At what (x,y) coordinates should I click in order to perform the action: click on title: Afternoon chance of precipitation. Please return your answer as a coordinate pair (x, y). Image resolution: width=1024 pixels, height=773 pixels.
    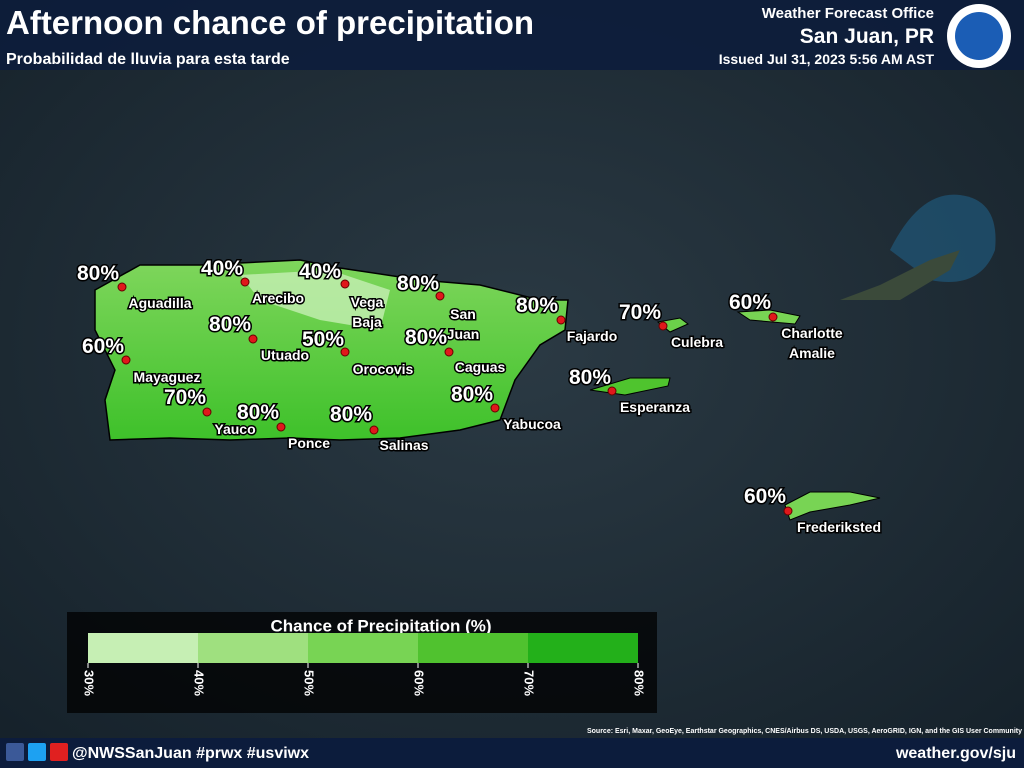
    Looking at the image, I should click on (270, 22).